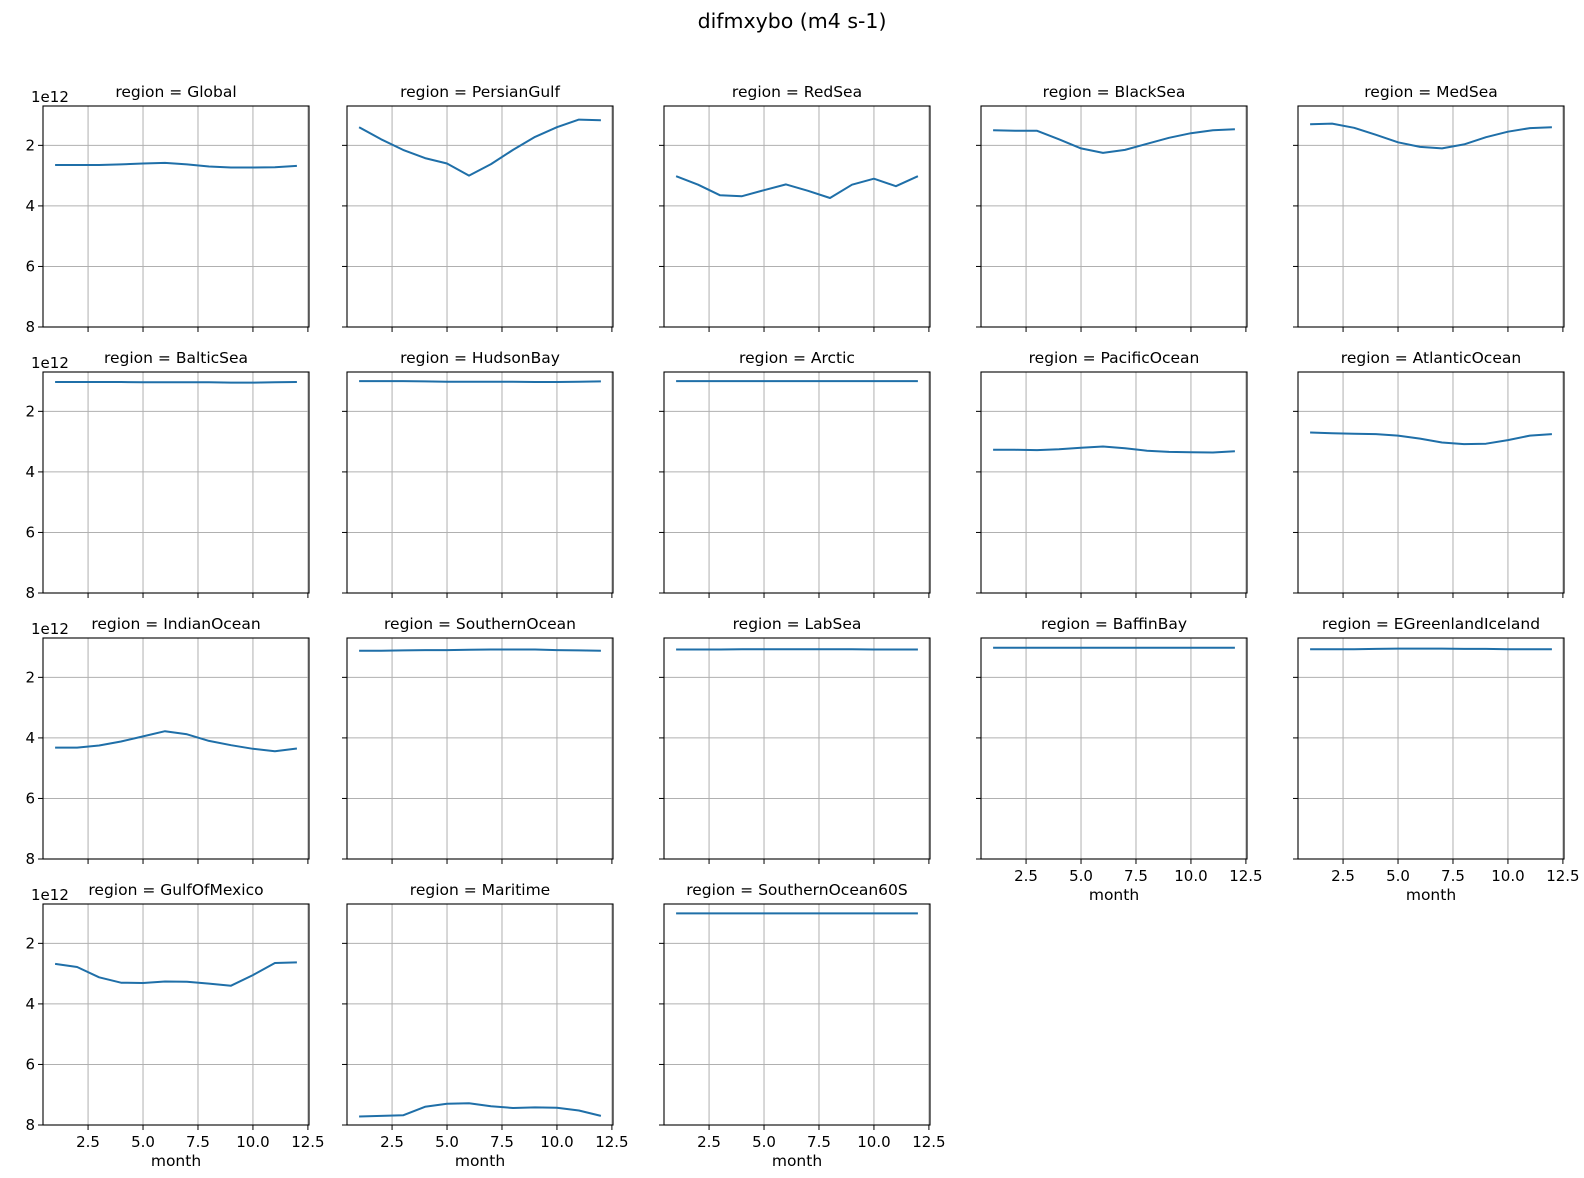 This screenshot has height=1178, width=1584. What do you see at coordinates (1114, 358) in the screenshot?
I see `panel-title: region = PacificOcean` at bounding box center [1114, 358].